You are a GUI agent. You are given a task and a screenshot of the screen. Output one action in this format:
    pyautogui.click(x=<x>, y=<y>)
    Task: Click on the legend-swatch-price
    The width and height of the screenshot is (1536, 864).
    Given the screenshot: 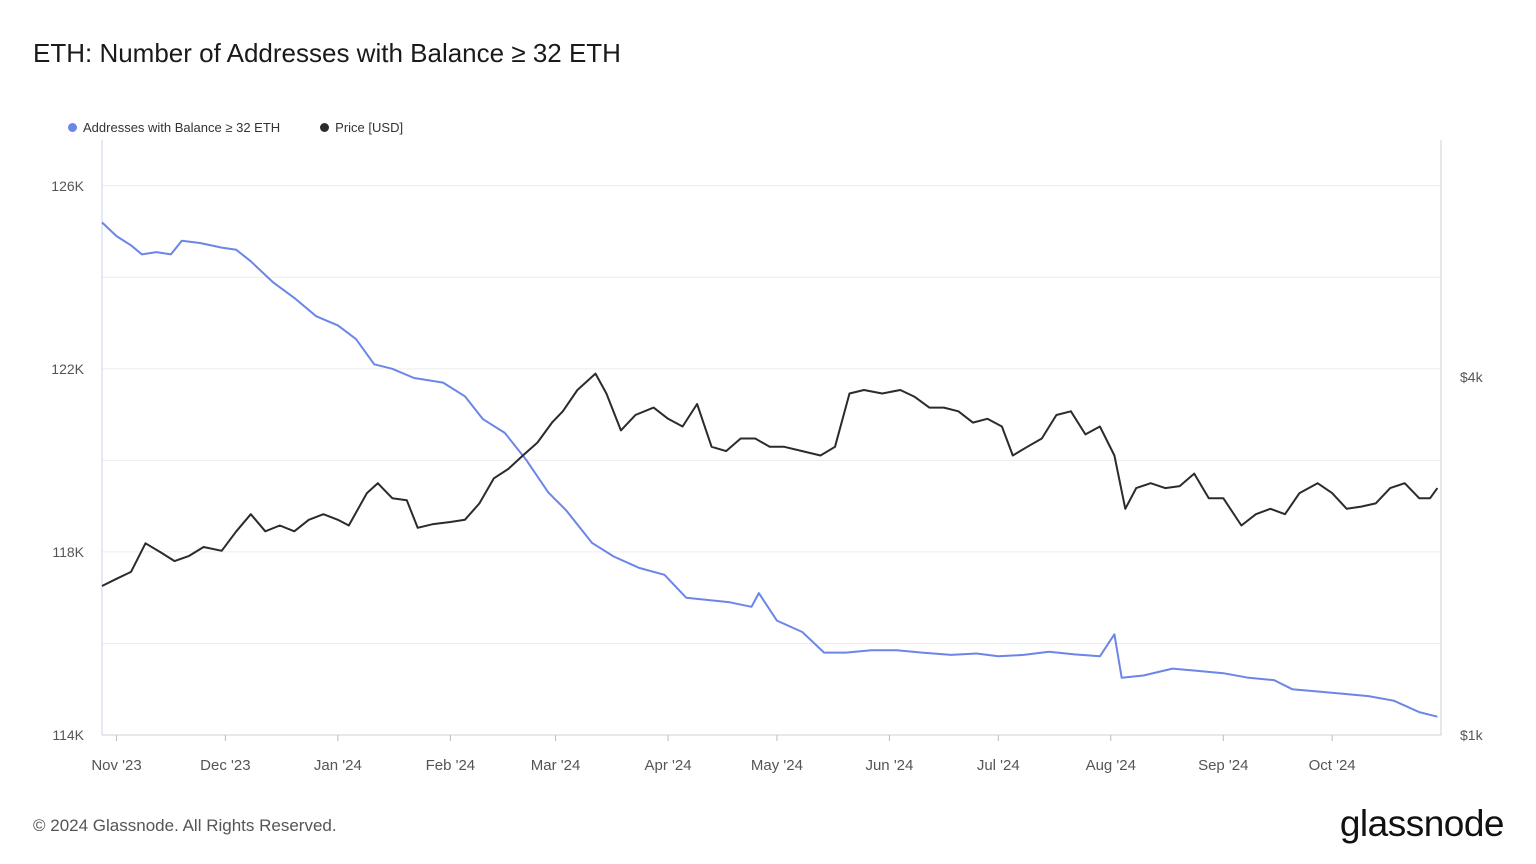 What is the action you would take?
    pyautogui.click(x=325, y=127)
    